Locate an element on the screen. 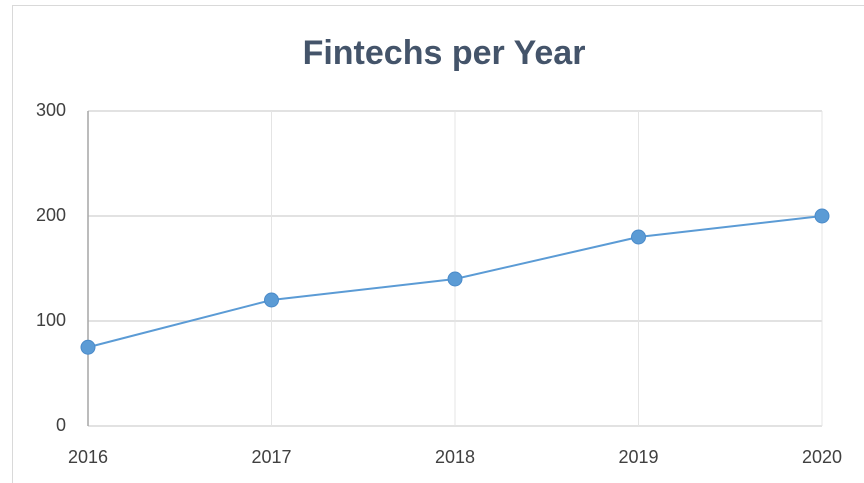 This screenshot has width=864, height=483. x-tick-label: 2018 is located at coordinates (455, 457).